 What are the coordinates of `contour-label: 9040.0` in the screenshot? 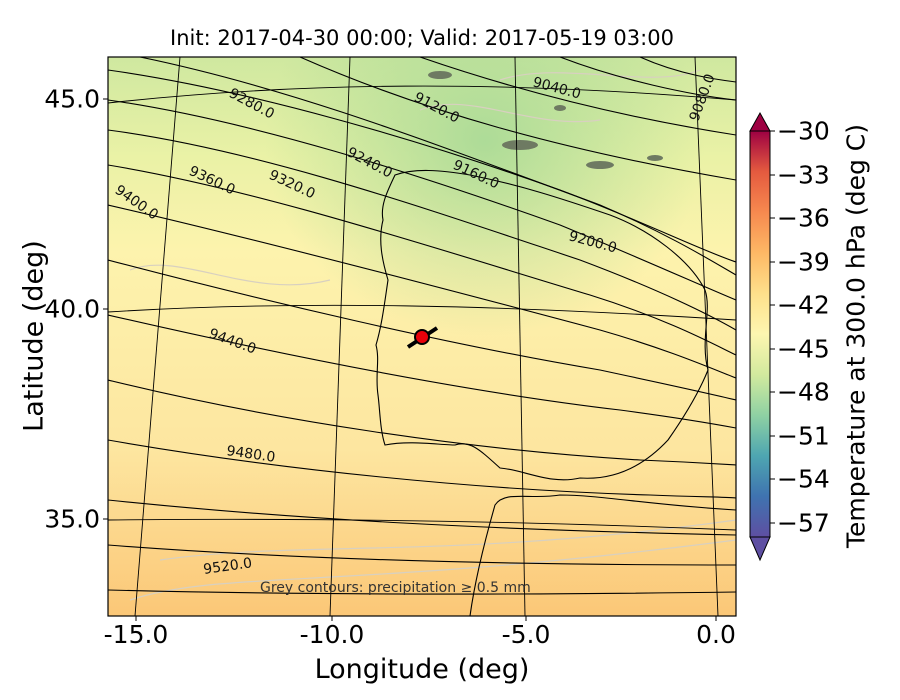 It's located at (556, 88).